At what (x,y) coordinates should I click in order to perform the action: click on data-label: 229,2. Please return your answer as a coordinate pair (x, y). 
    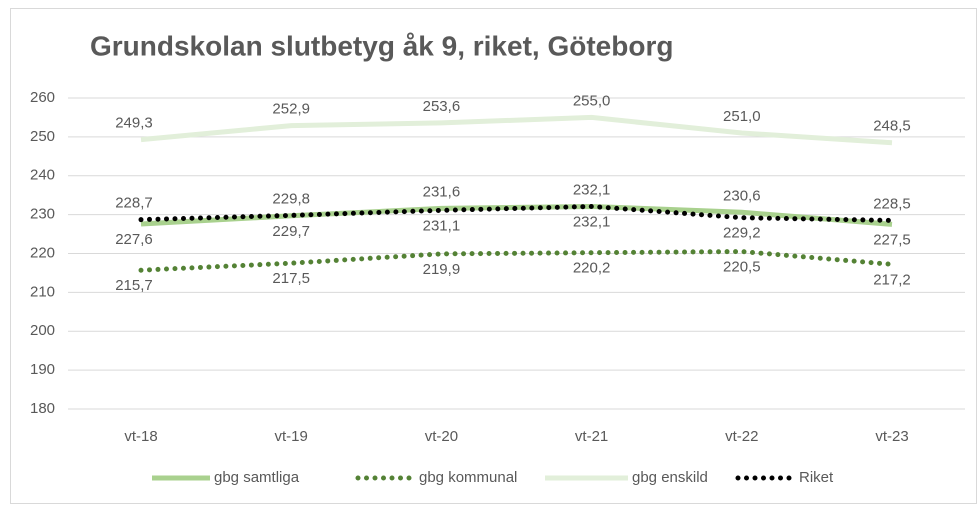
    Looking at the image, I should click on (742, 233).